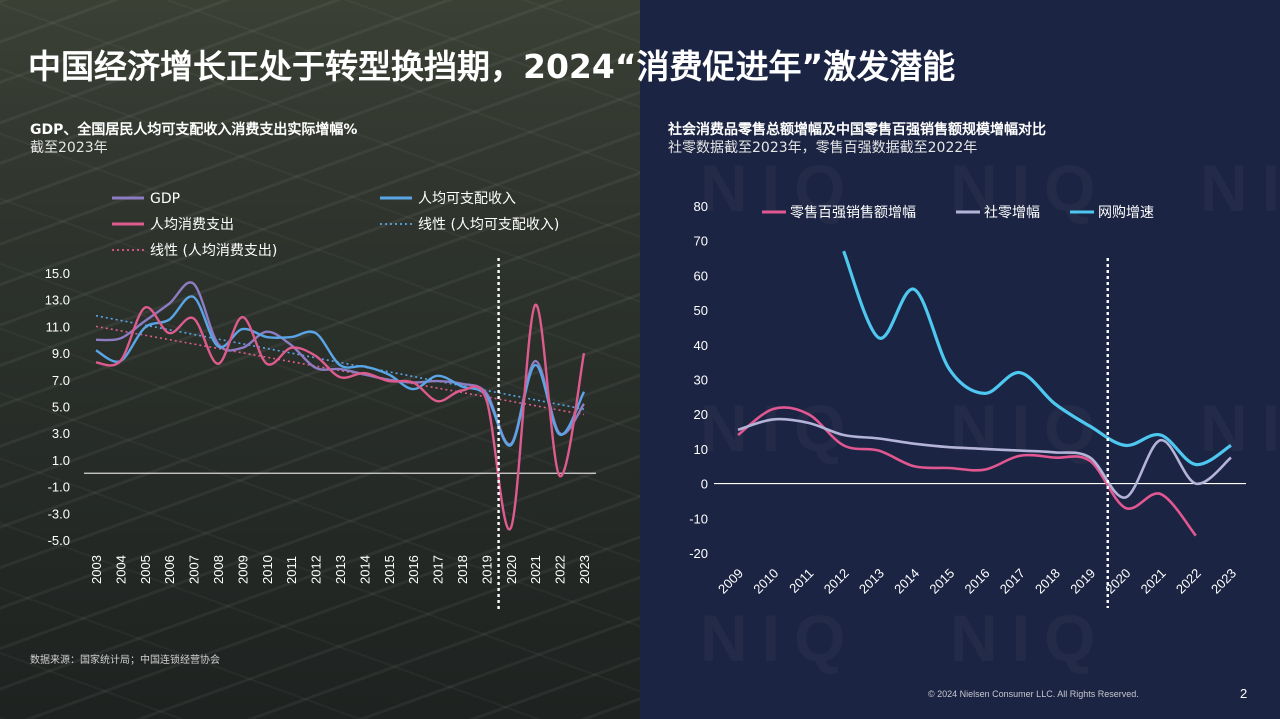 The height and width of the screenshot is (719, 1280). I want to click on y-tick-label: 13.0, so click(57, 300).